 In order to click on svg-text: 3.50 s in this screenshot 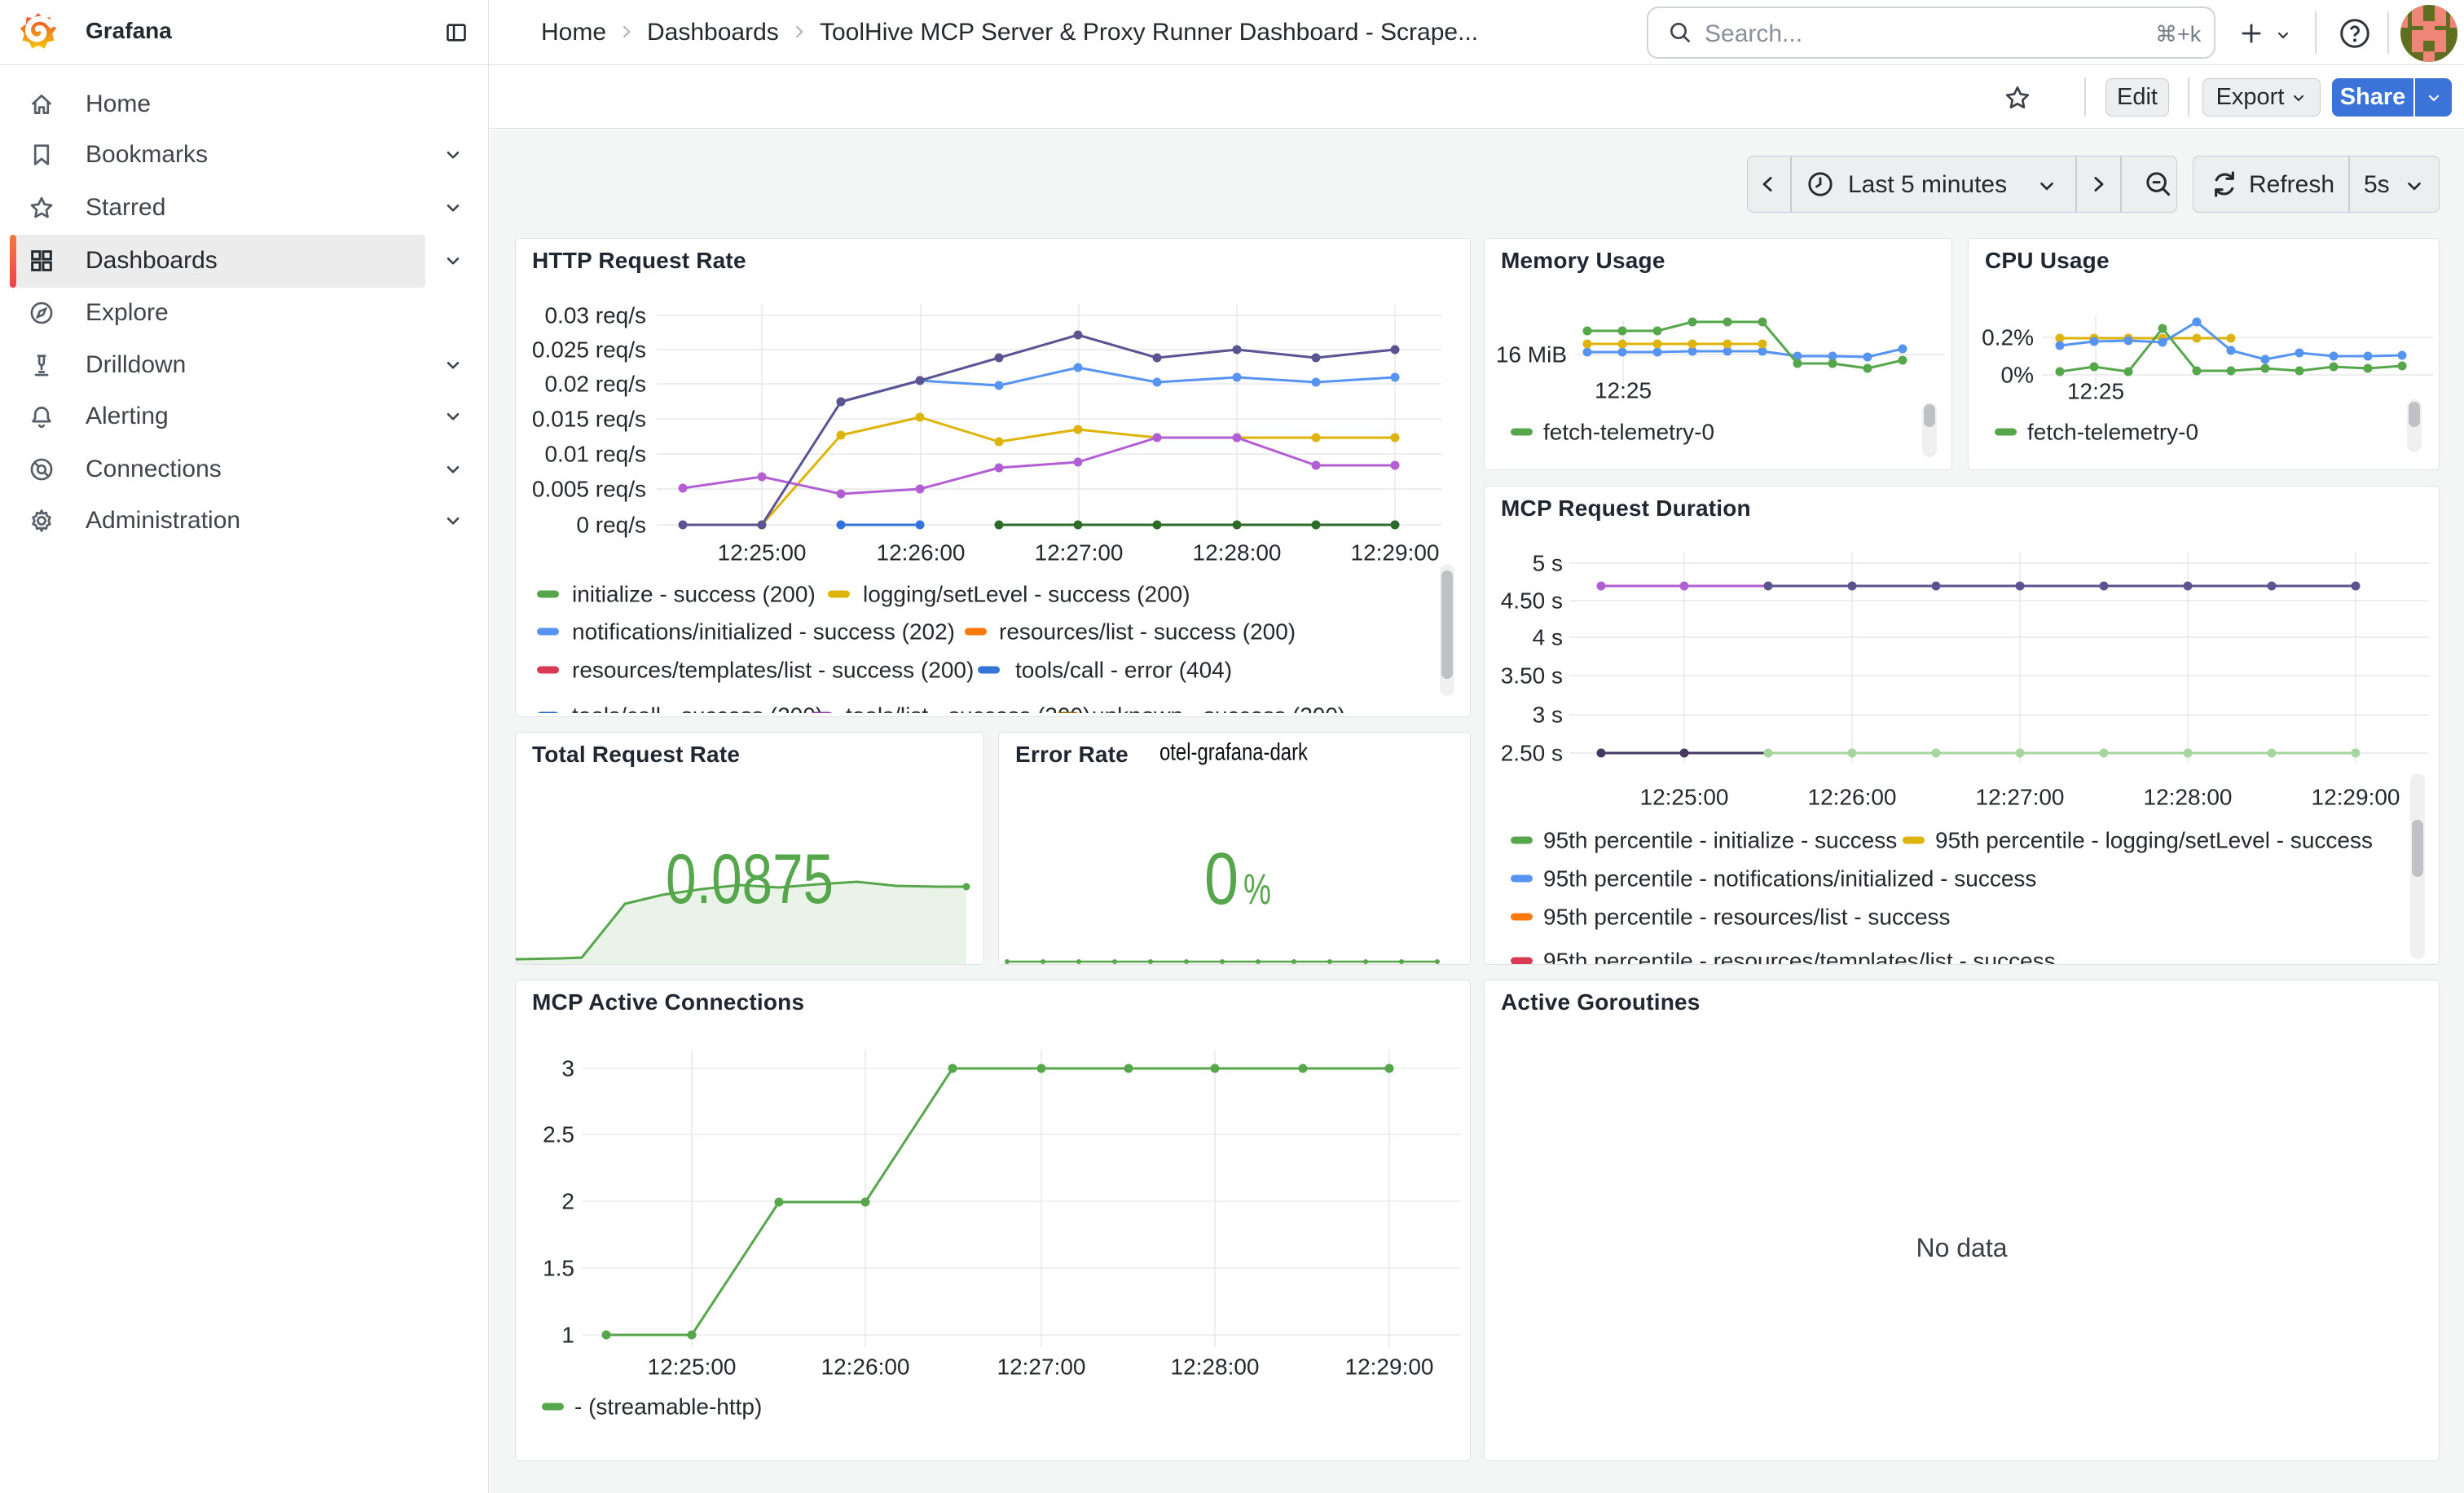, I will do `click(1532, 676)`.